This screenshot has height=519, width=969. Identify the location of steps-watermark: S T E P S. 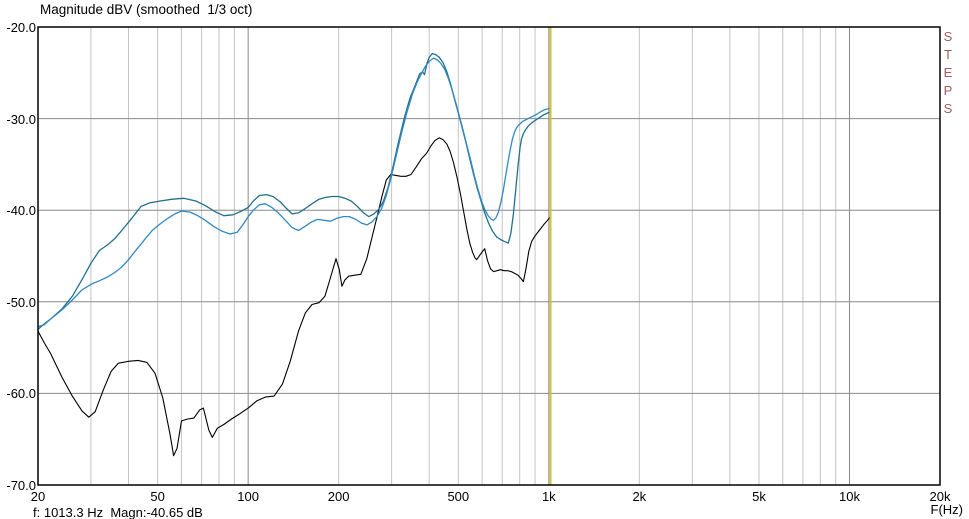
(948, 72).